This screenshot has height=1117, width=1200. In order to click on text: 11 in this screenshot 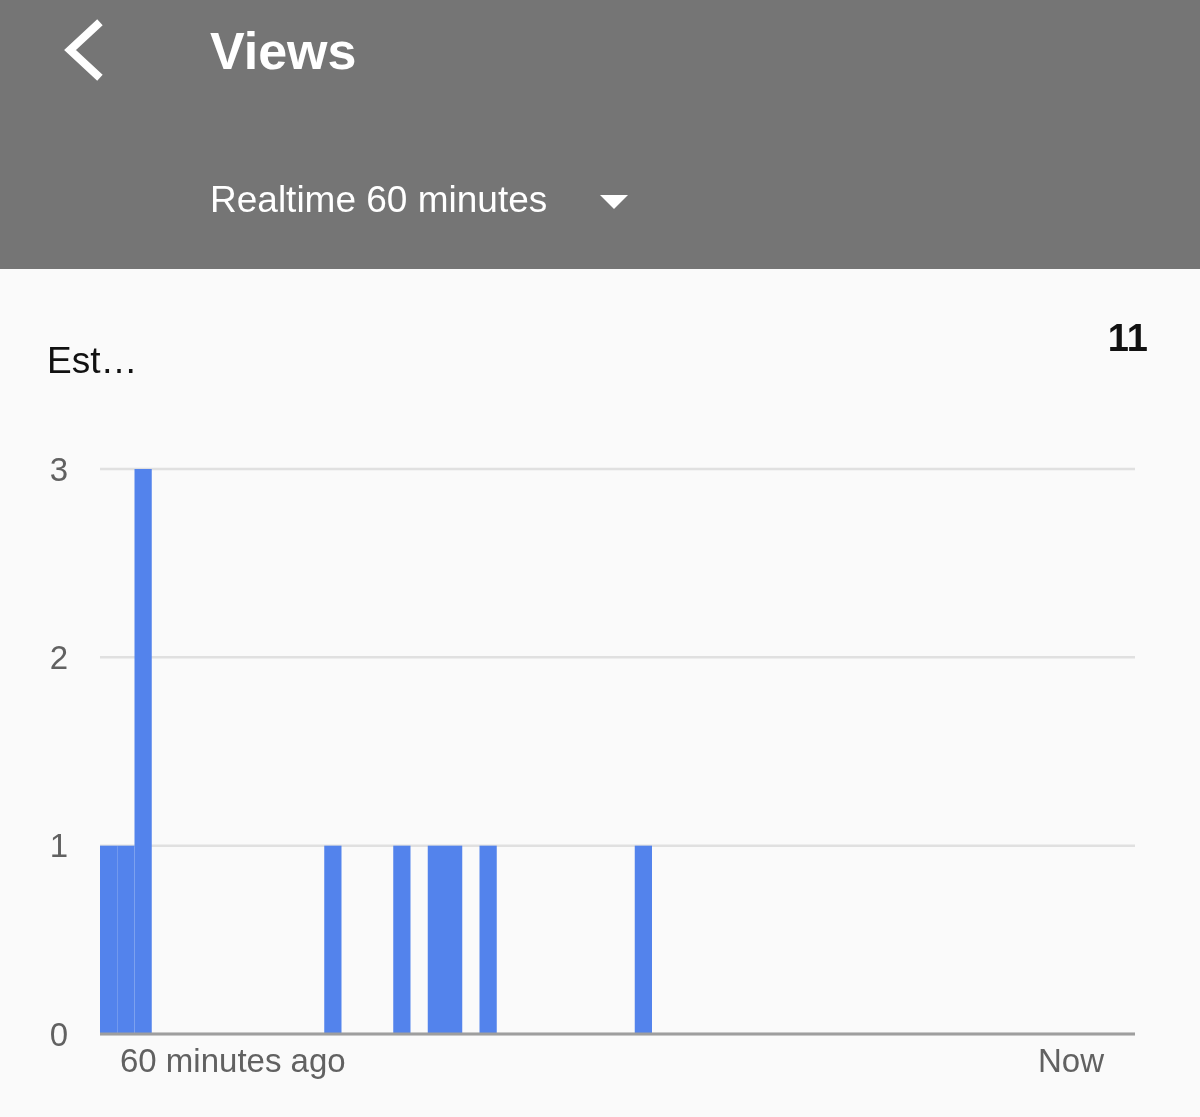, I will do `click(1127, 338)`.